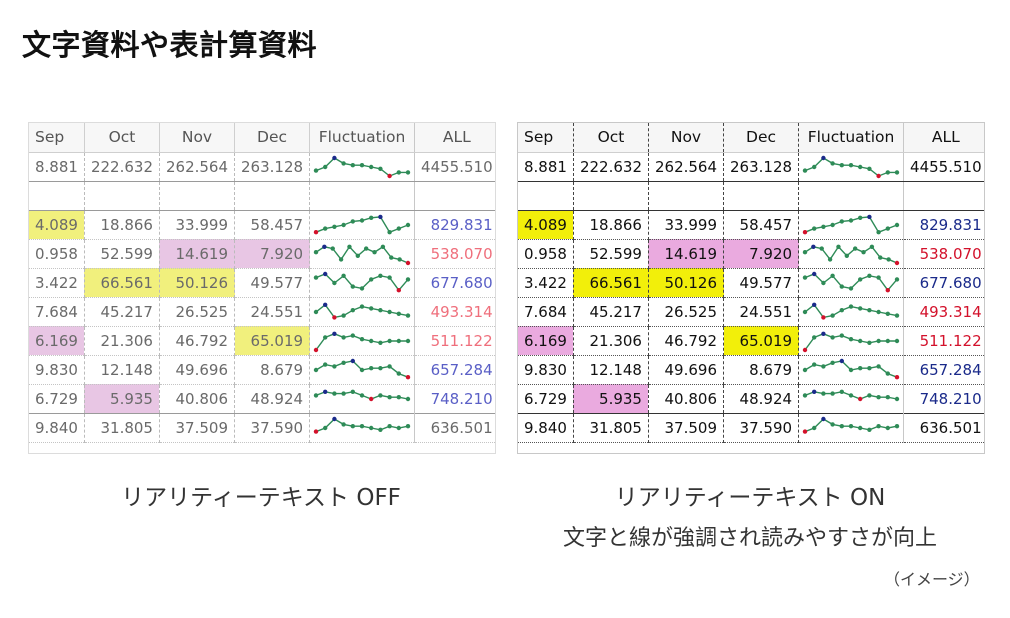  Describe the element at coordinates (121, 427) in the screenshot. I see `cell-oct: 31.805` at that location.